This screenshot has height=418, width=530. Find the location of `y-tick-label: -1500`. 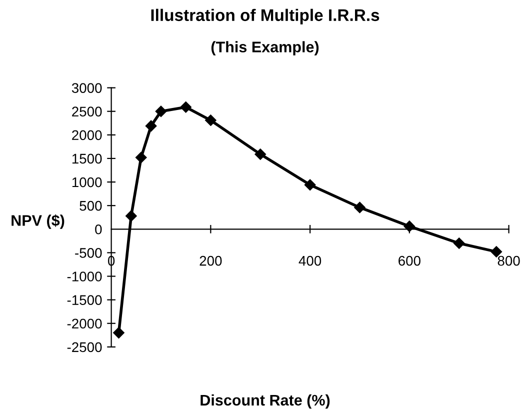

y-tick-label: -1500 is located at coordinates (84, 300).